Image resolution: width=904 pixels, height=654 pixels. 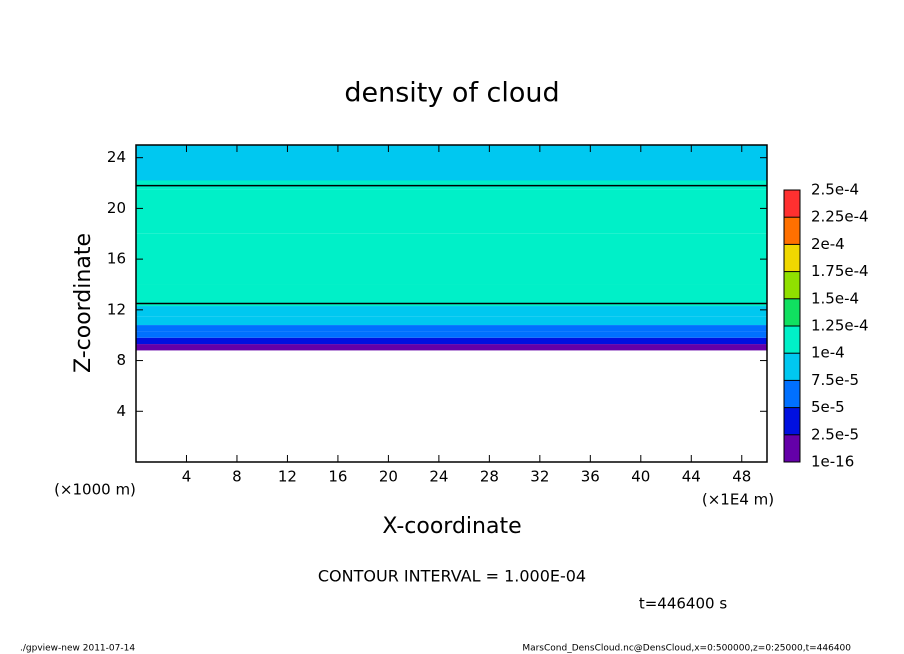 What do you see at coordinates (452, 576) in the screenshot?
I see `contour-note: CONTOUR INTERVAL = 1.000E-04` at bounding box center [452, 576].